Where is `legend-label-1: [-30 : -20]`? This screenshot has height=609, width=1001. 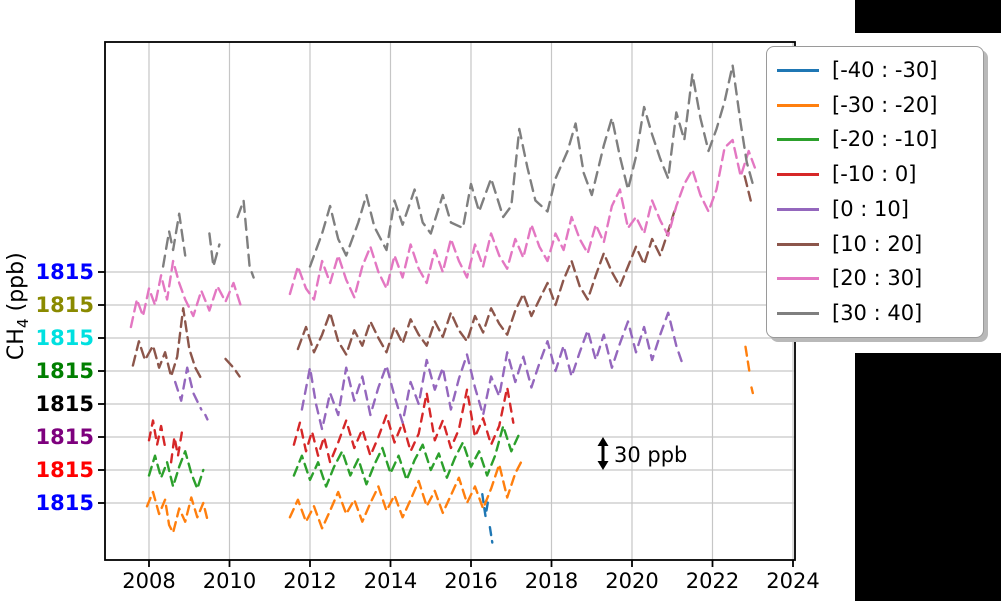 legend-label-1: [-30 : -20] is located at coordinates (885, 104).